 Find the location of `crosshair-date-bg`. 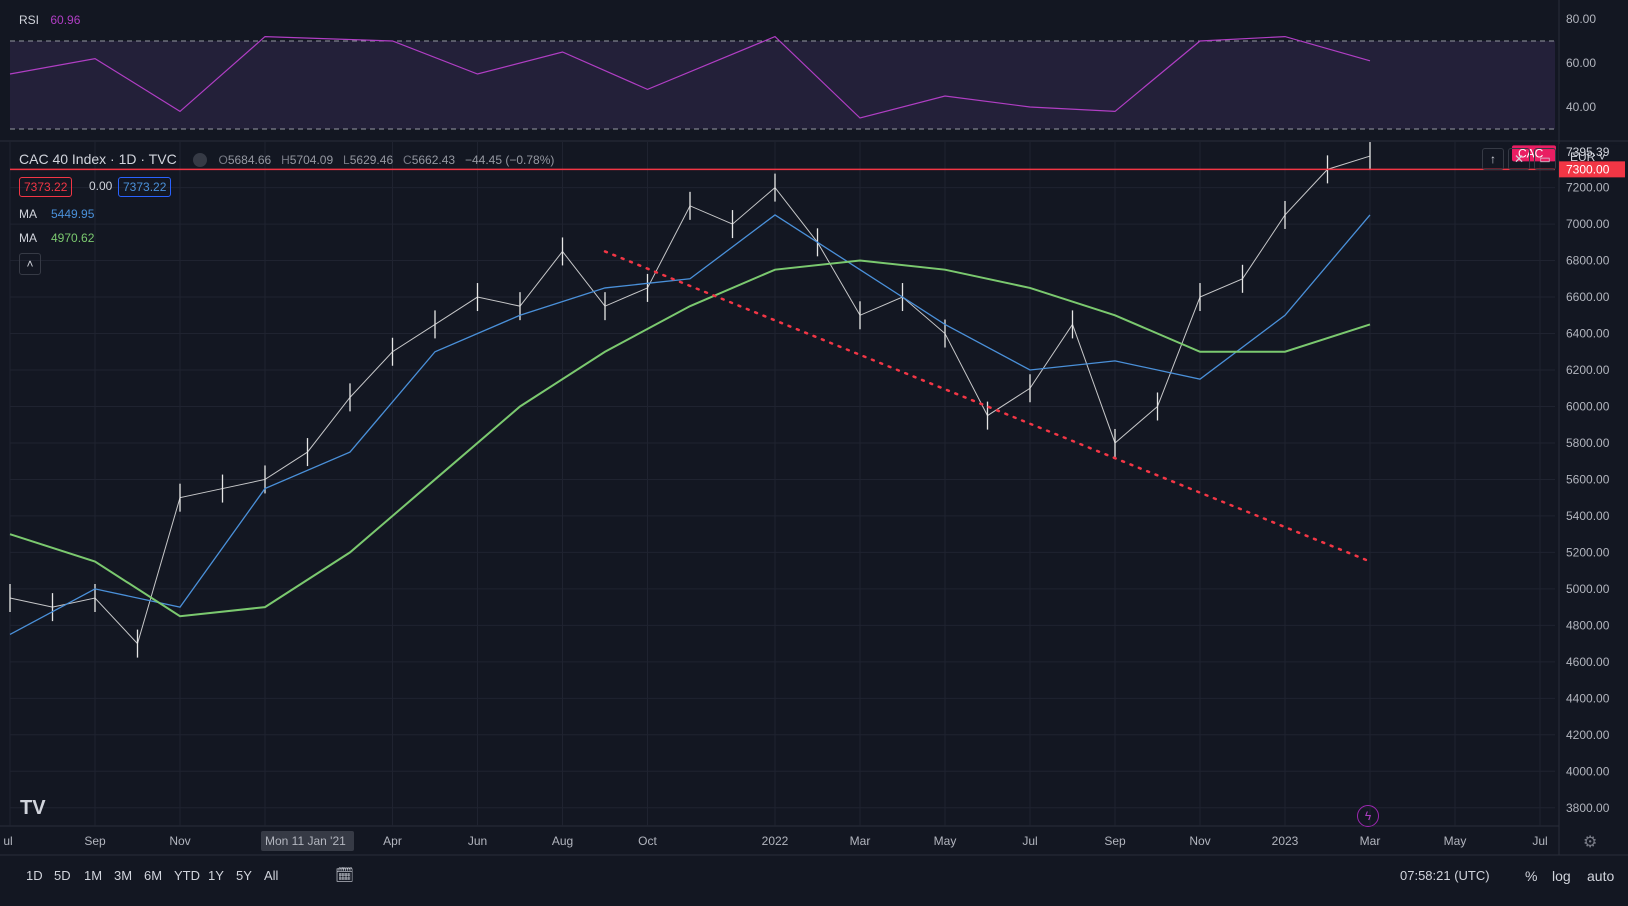

crosshair-date-bg is located at coordinates (307, 841).